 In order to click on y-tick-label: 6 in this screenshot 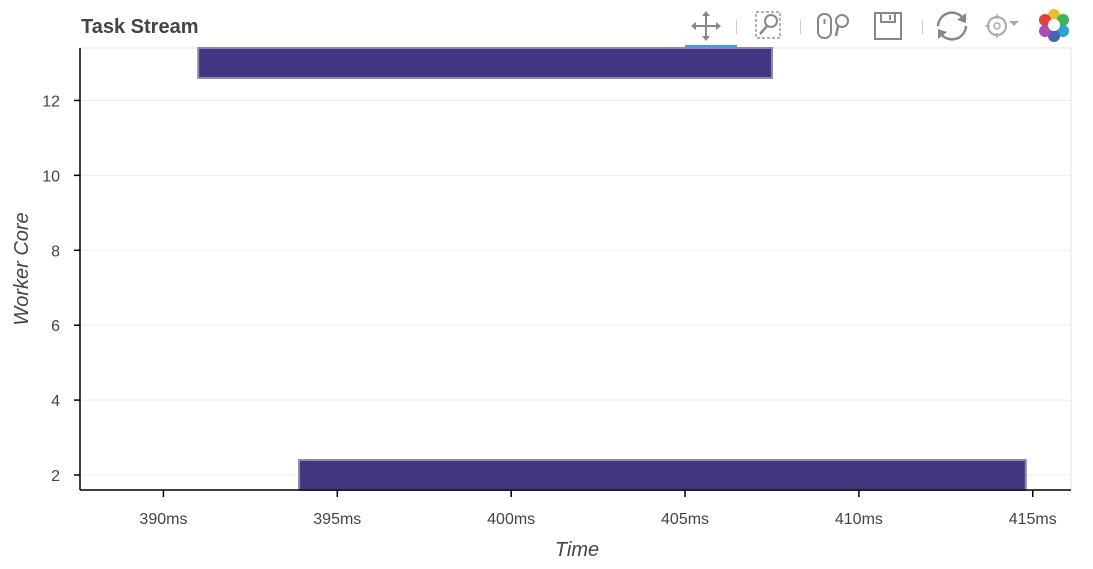, I will do `click(55, 326)`.